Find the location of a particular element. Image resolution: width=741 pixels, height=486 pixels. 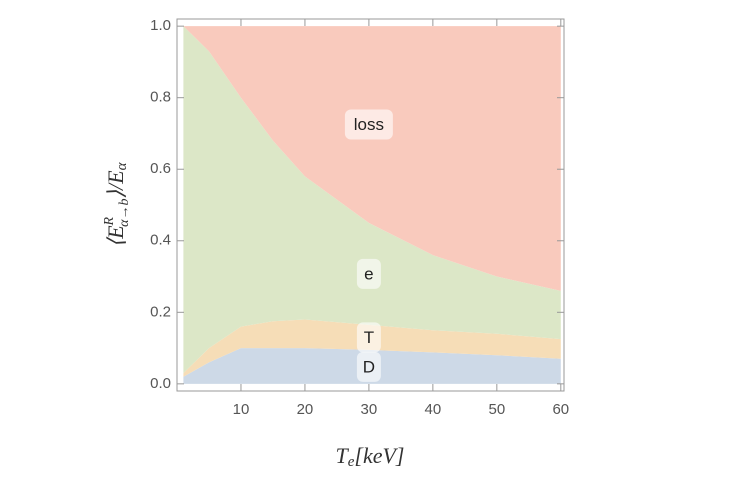

y-label-part: ⟨E is located at coordinates (115, 236).